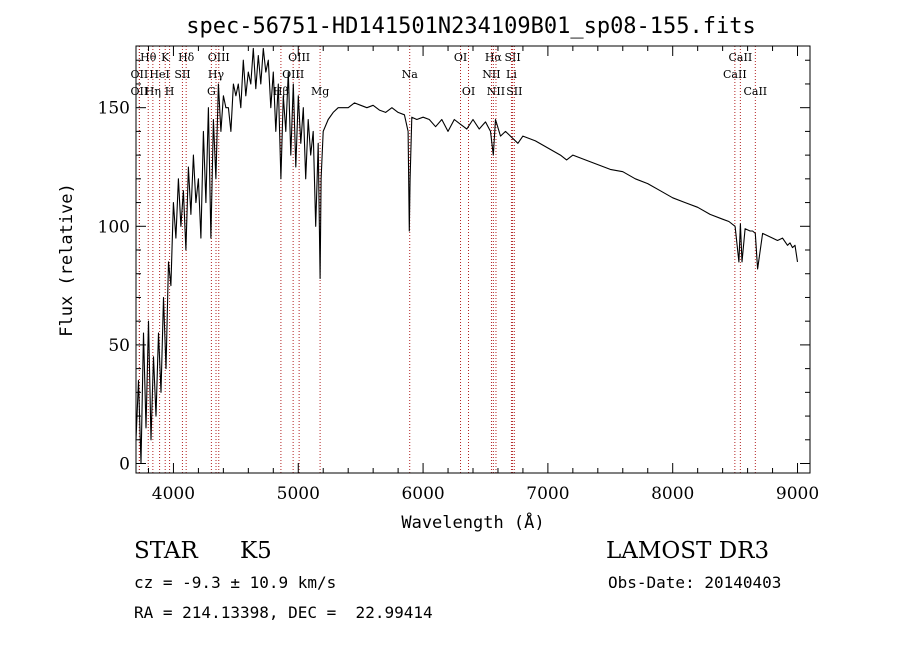  I want to click on marker-label: Na, so click(410, 74).